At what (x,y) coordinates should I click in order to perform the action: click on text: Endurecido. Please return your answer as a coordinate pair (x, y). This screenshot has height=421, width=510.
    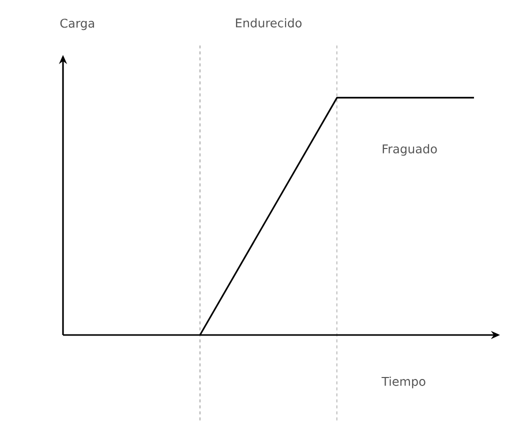
    Looking at the image, I should click on (269, 23).